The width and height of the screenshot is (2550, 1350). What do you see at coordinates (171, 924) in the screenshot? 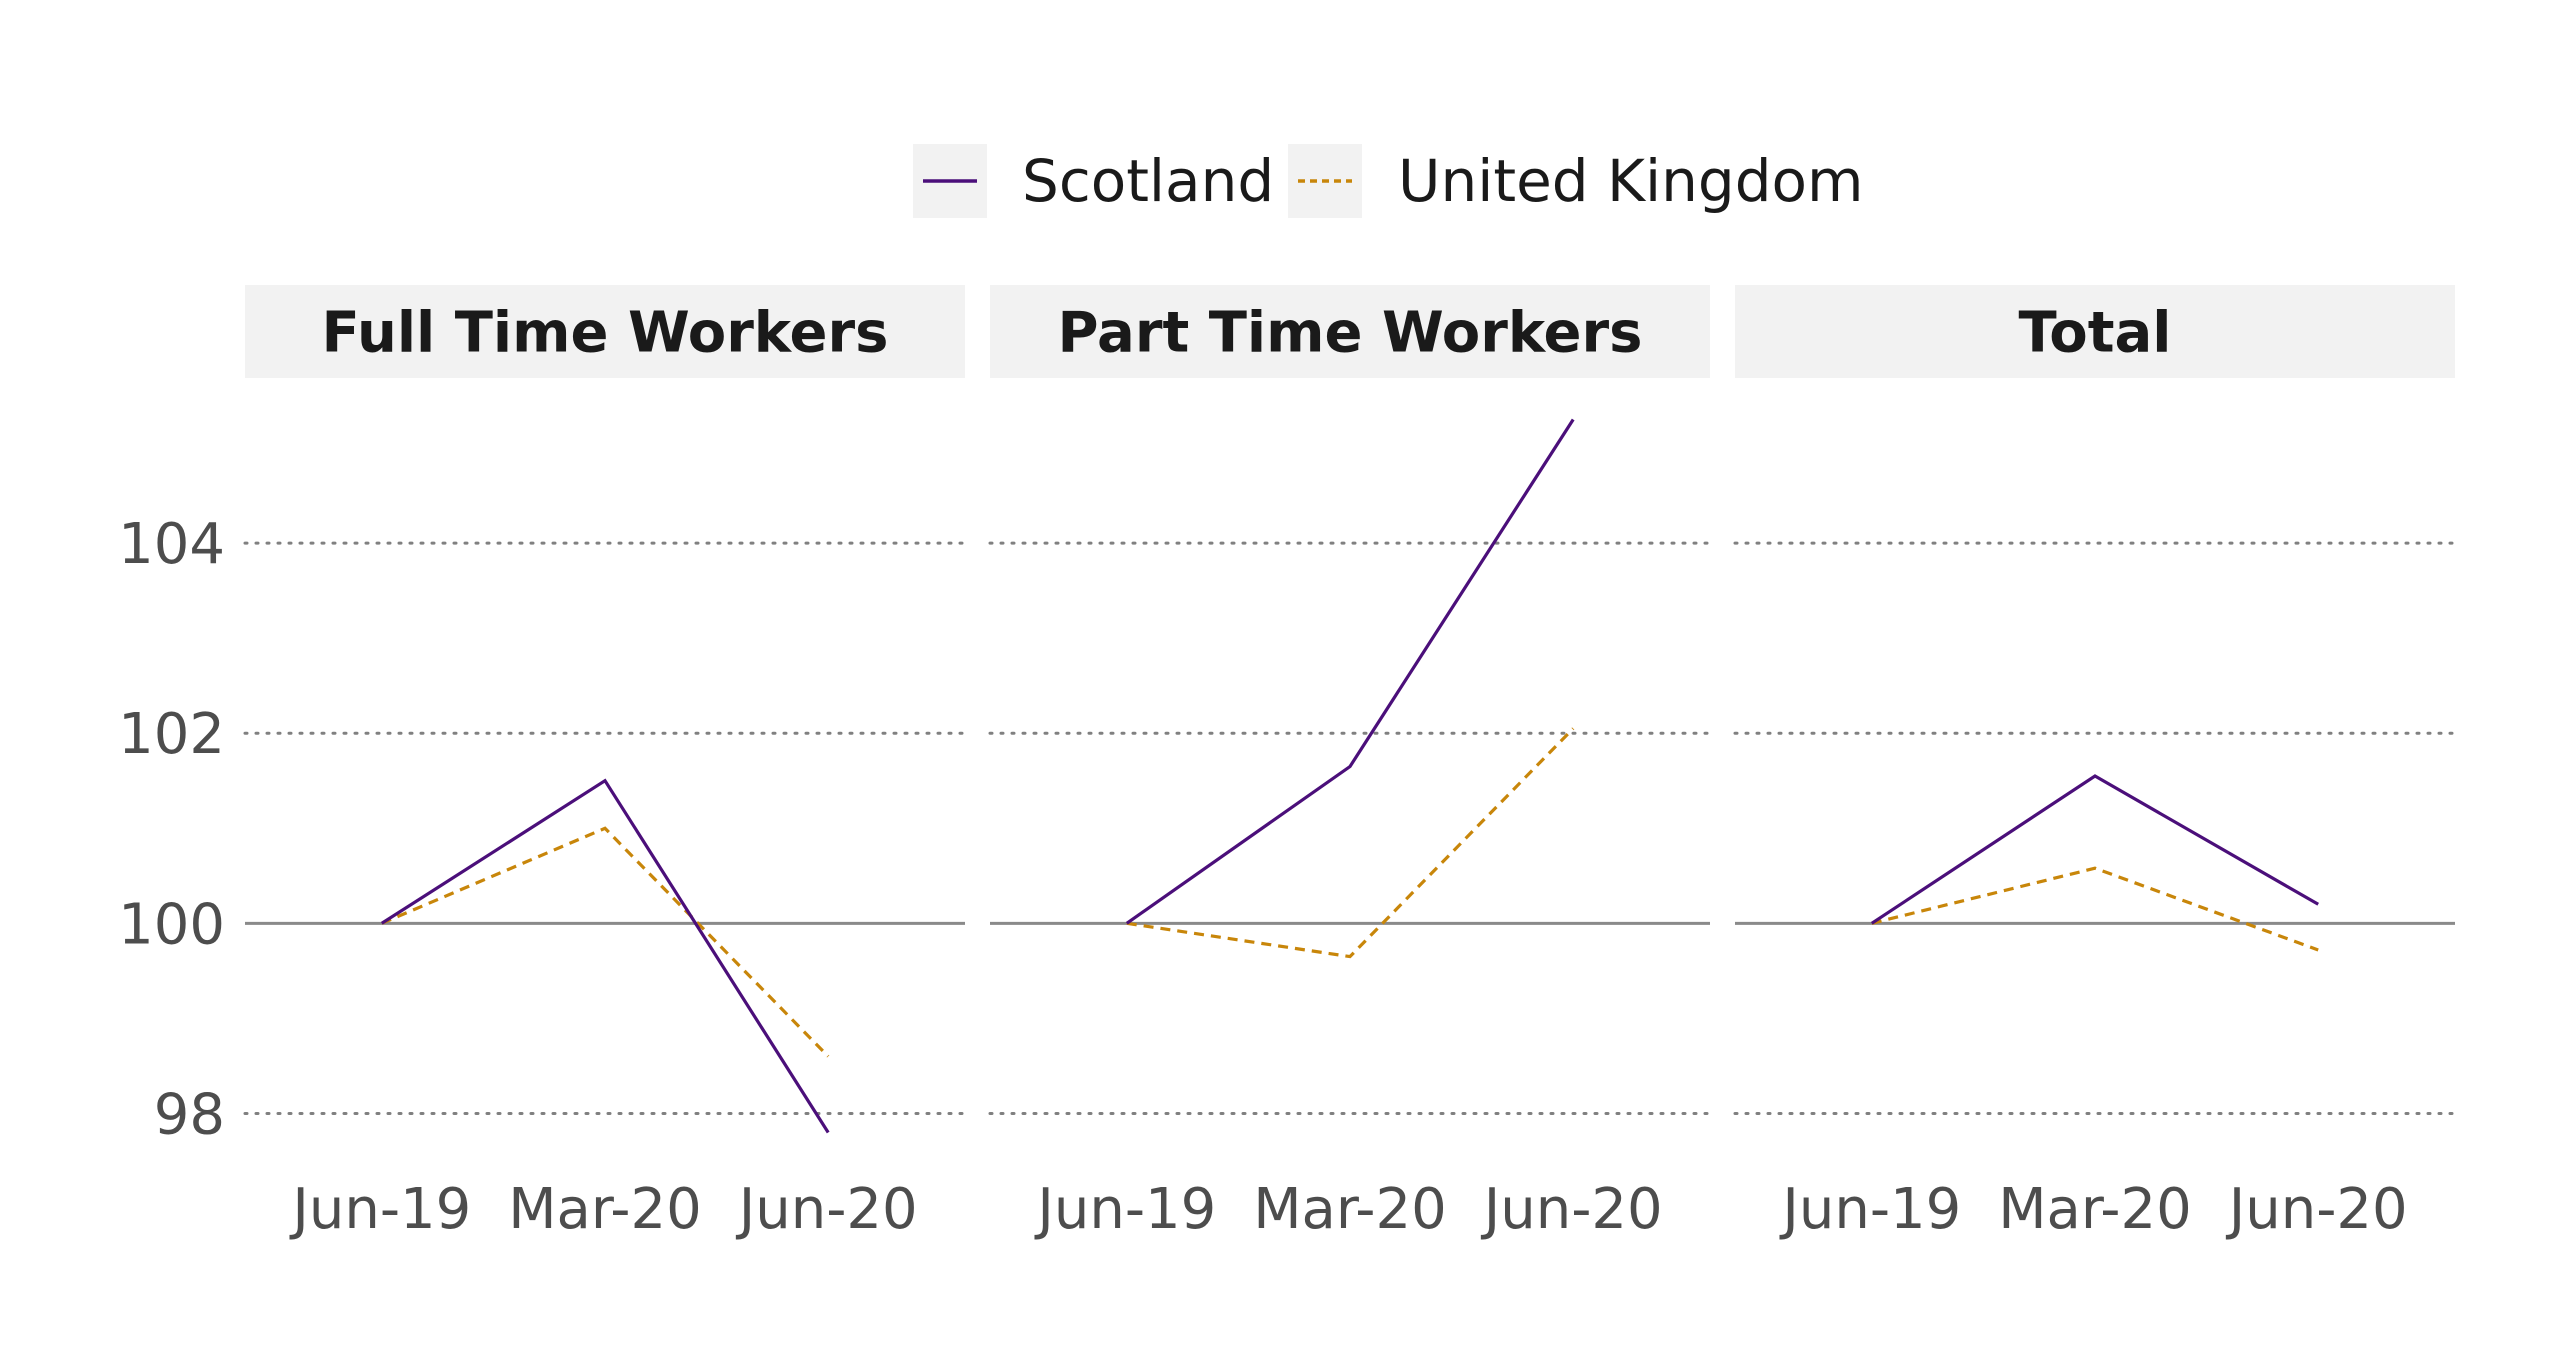
I see `y-tick-label: 100` at bounding box center [171, 924].